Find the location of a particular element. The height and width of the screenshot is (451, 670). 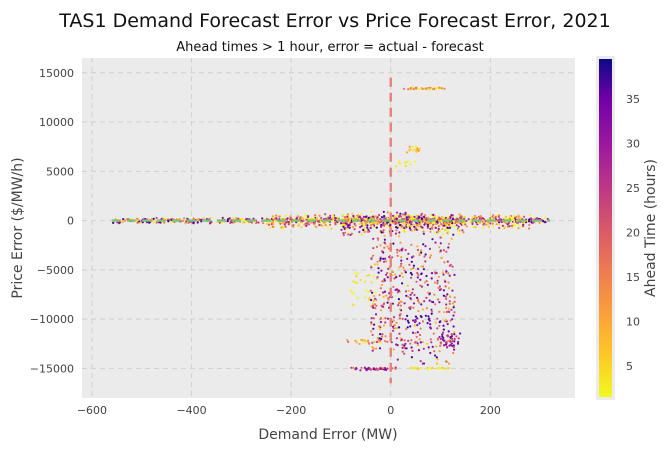

x-tick-label: 200 is located at coordinates (490, 410).